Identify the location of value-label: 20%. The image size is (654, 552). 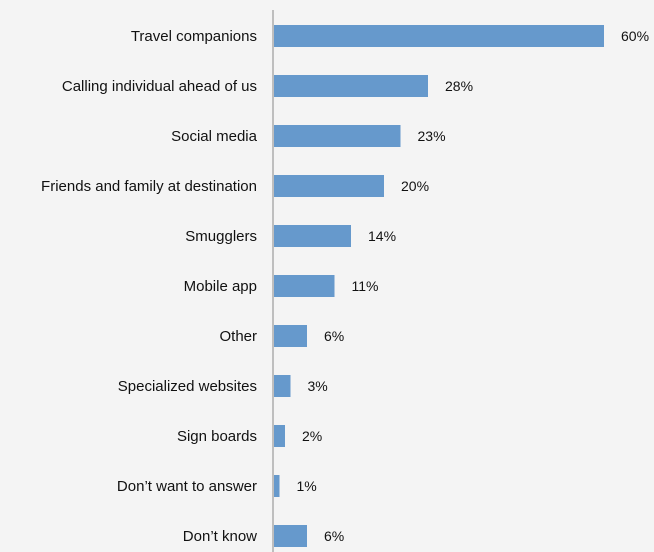
(415, 186).